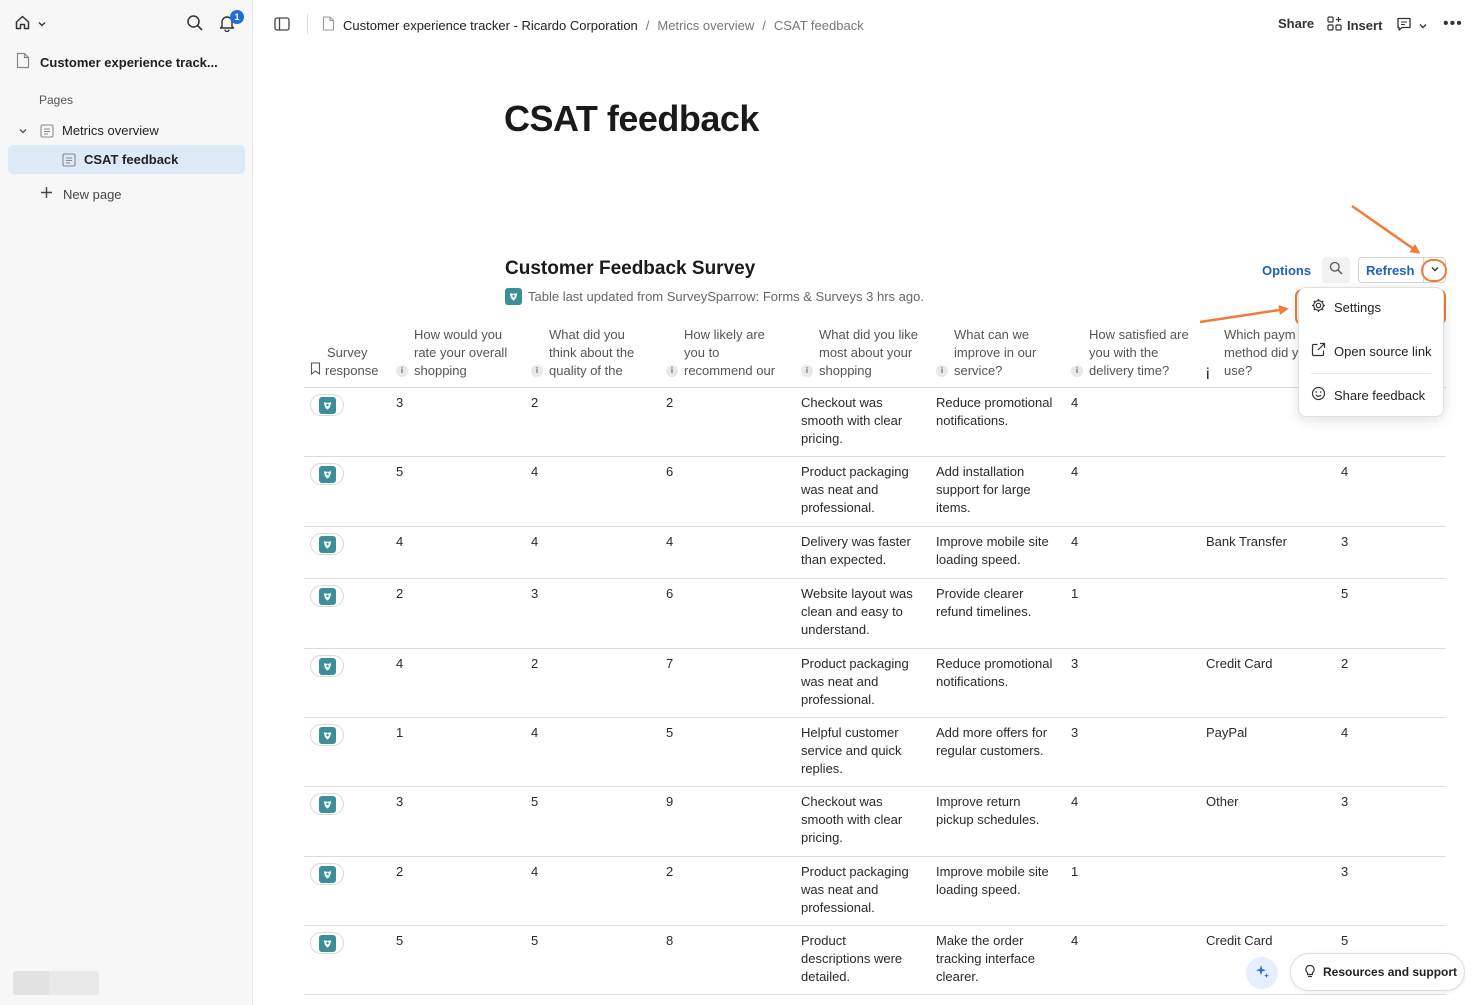 This screenshot has width=1479, height=1005. I want to click on cell-line: Website layout was, so click(857, 593).